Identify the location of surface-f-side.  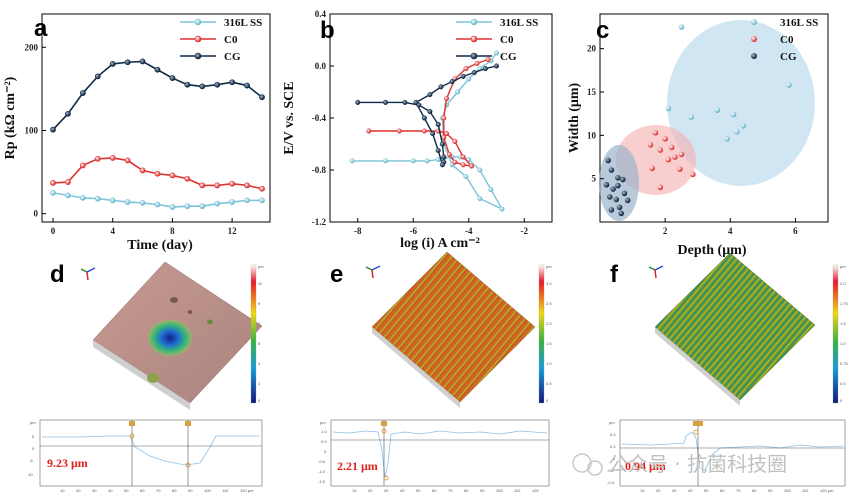
(697, 366).